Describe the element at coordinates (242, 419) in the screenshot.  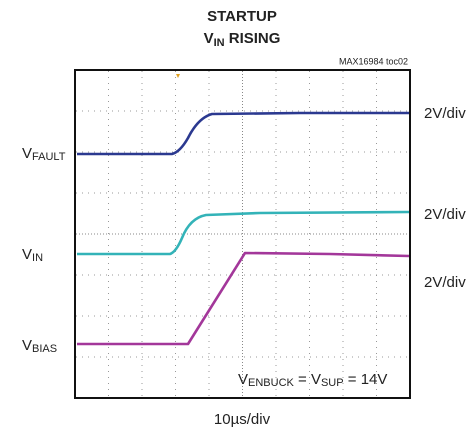
I see `time-scale: 10µs/div` at that location.